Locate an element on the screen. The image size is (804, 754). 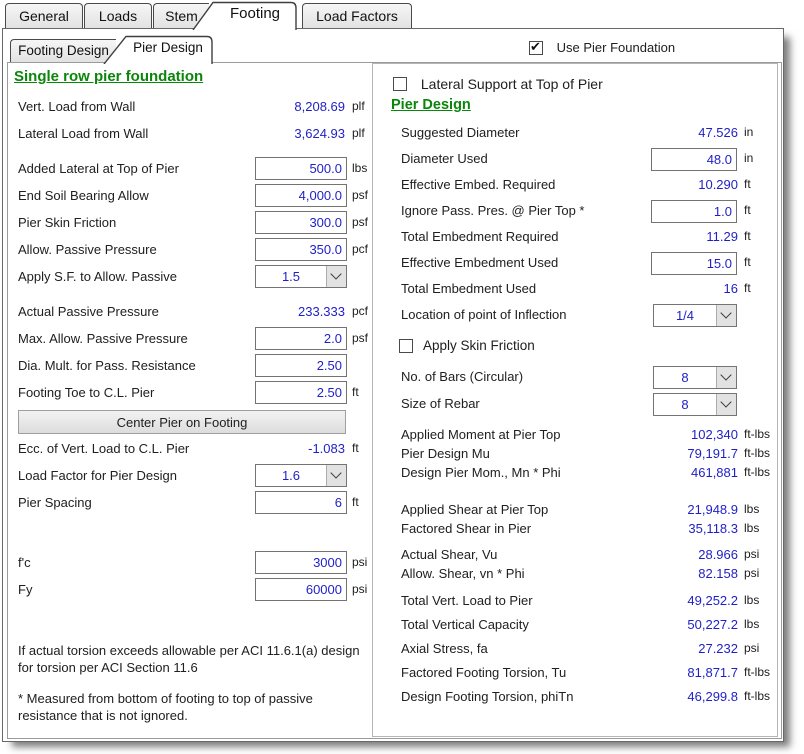
row-dia-mult-for-pass-resistance: Dia. Mult. for Pass. Resistance is located at coordinates (181, 366).